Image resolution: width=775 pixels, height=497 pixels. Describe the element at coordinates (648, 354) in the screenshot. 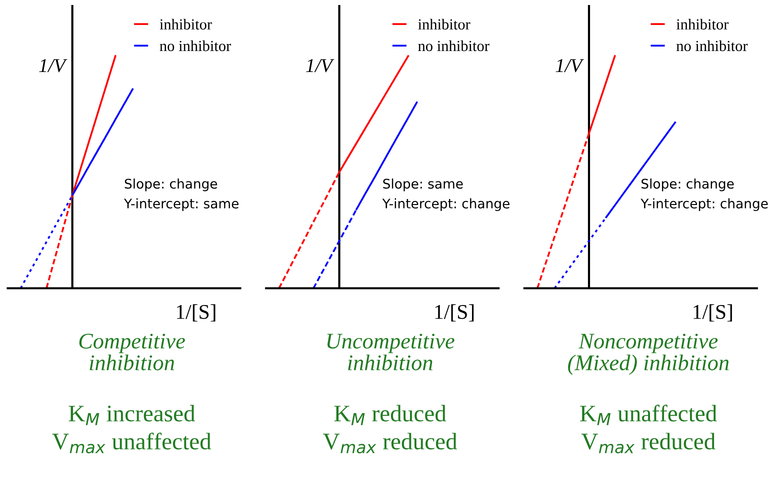

I see `text: Noncompetitive (Mixed) inhibition` at that location.